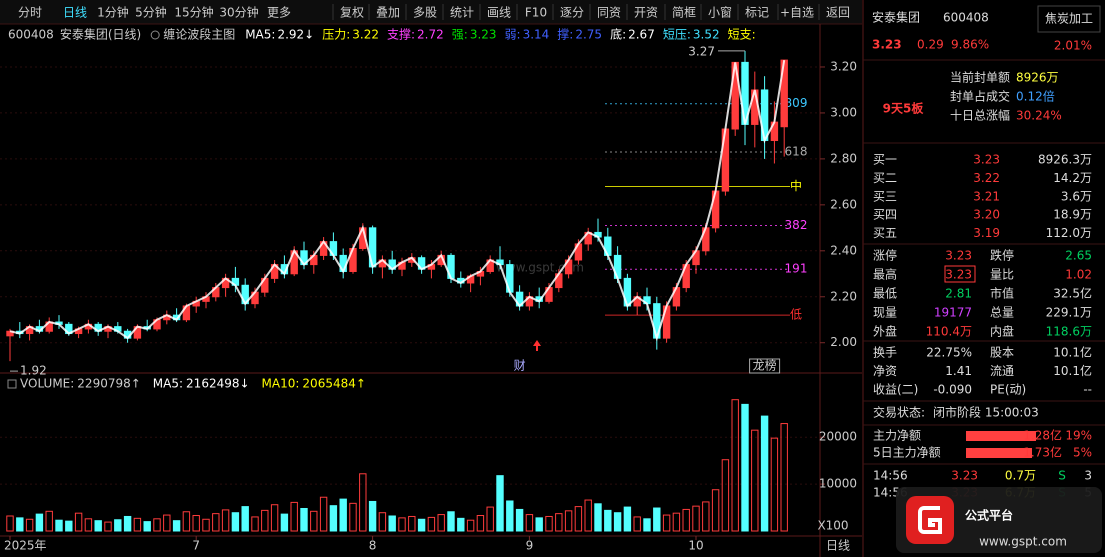 The width and height of the screenshot is (1105, 557). What do you see at coordinates (513, 35) in the screenshot?
I see `indicator-label: 弱:` at bounding box center [513, 35].